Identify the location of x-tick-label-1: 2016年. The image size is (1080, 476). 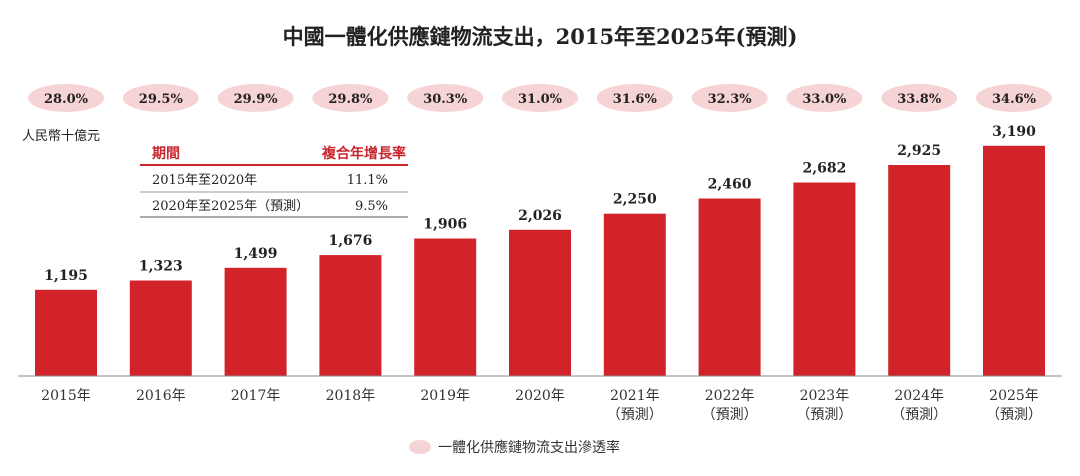
(161, 396).